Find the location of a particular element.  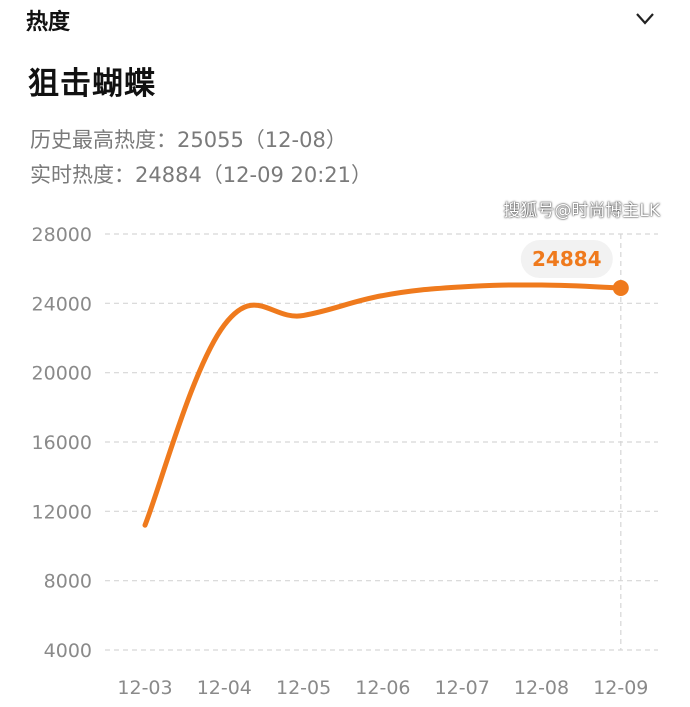

x-tick-label: 12-09 is located at coordinates (620, 688).